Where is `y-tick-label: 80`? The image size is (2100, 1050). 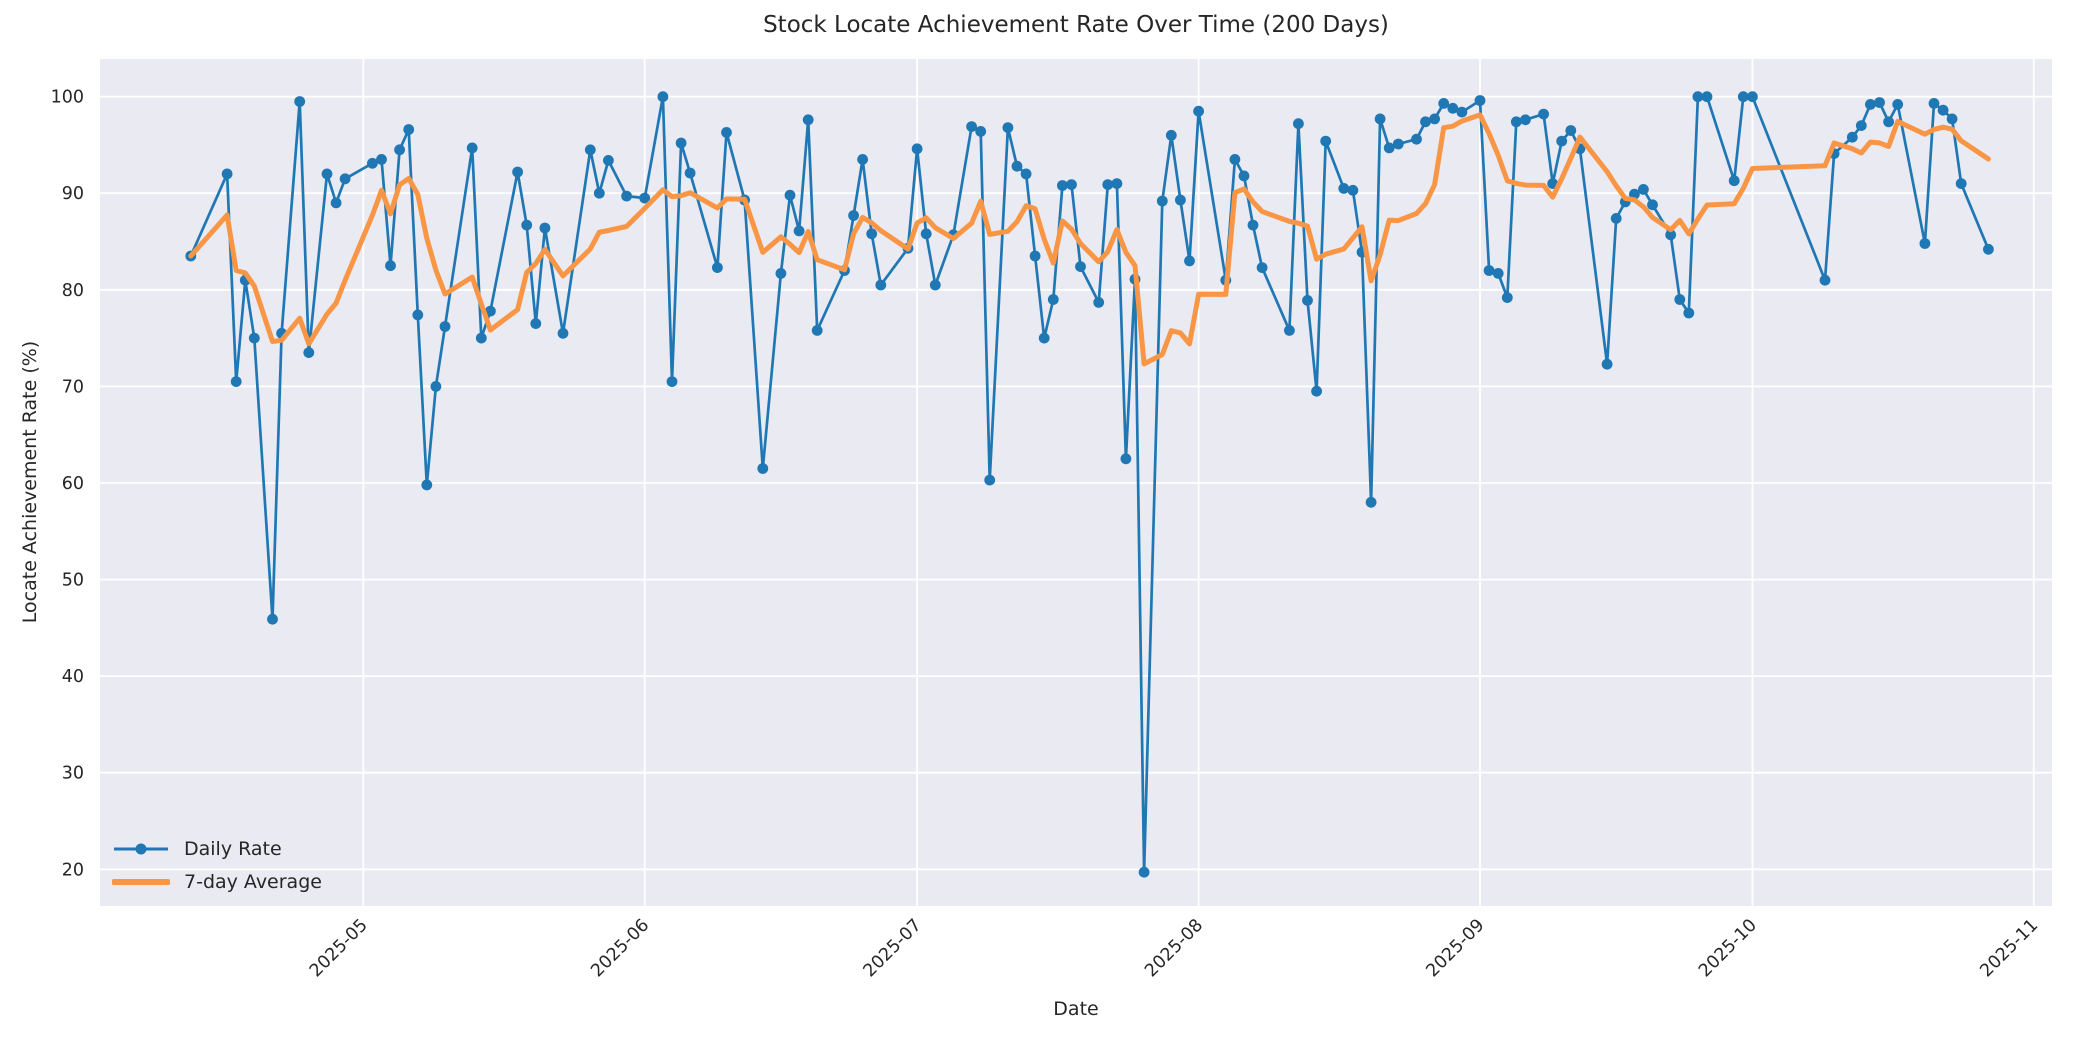
y-tick-label: 80 is located at coordinates (73, 291).